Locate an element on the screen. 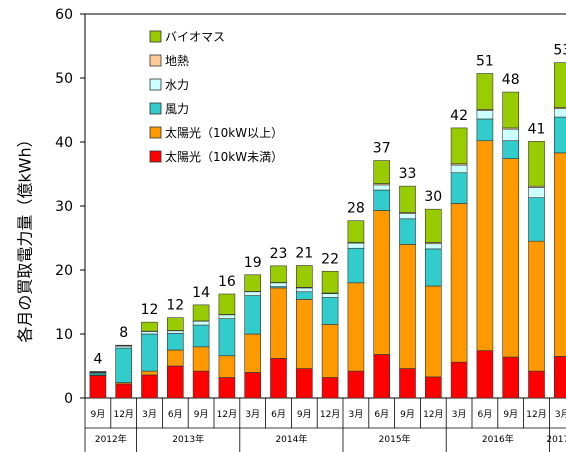 The image size is (566, 452). total-value-label: 16 is located at coordinates (227, 282).